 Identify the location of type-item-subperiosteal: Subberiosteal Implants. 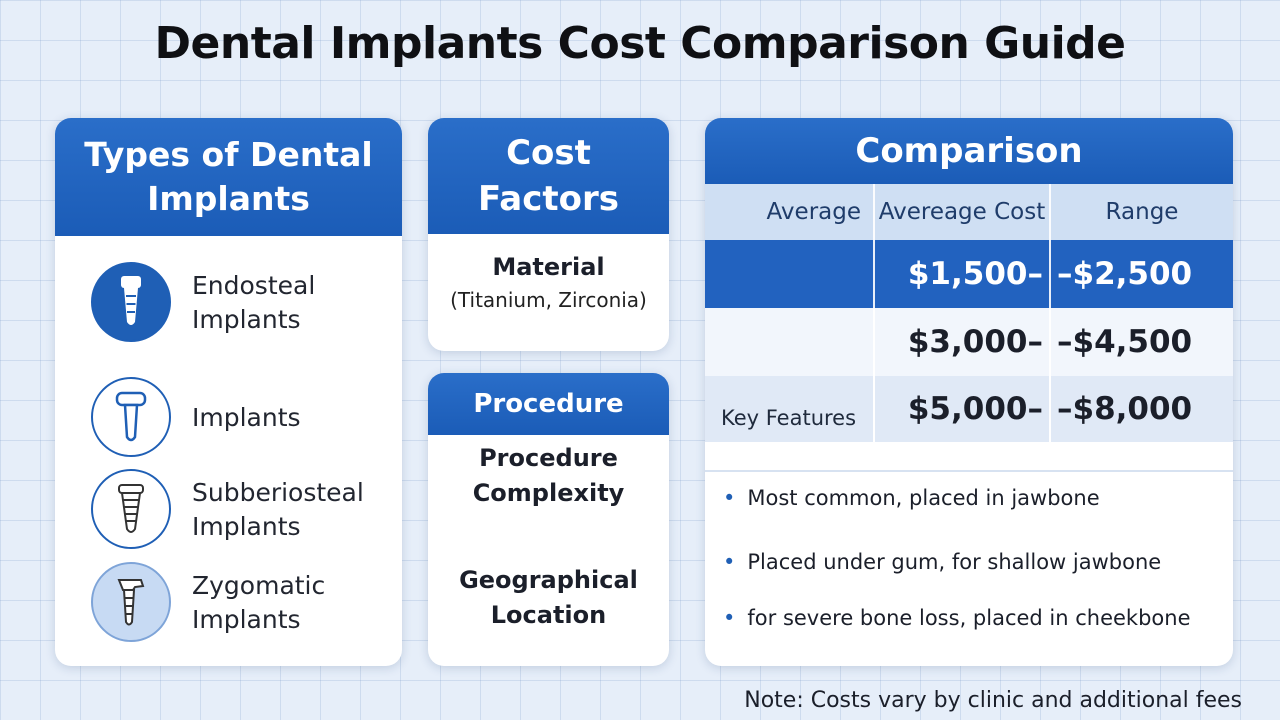
(228, 508).